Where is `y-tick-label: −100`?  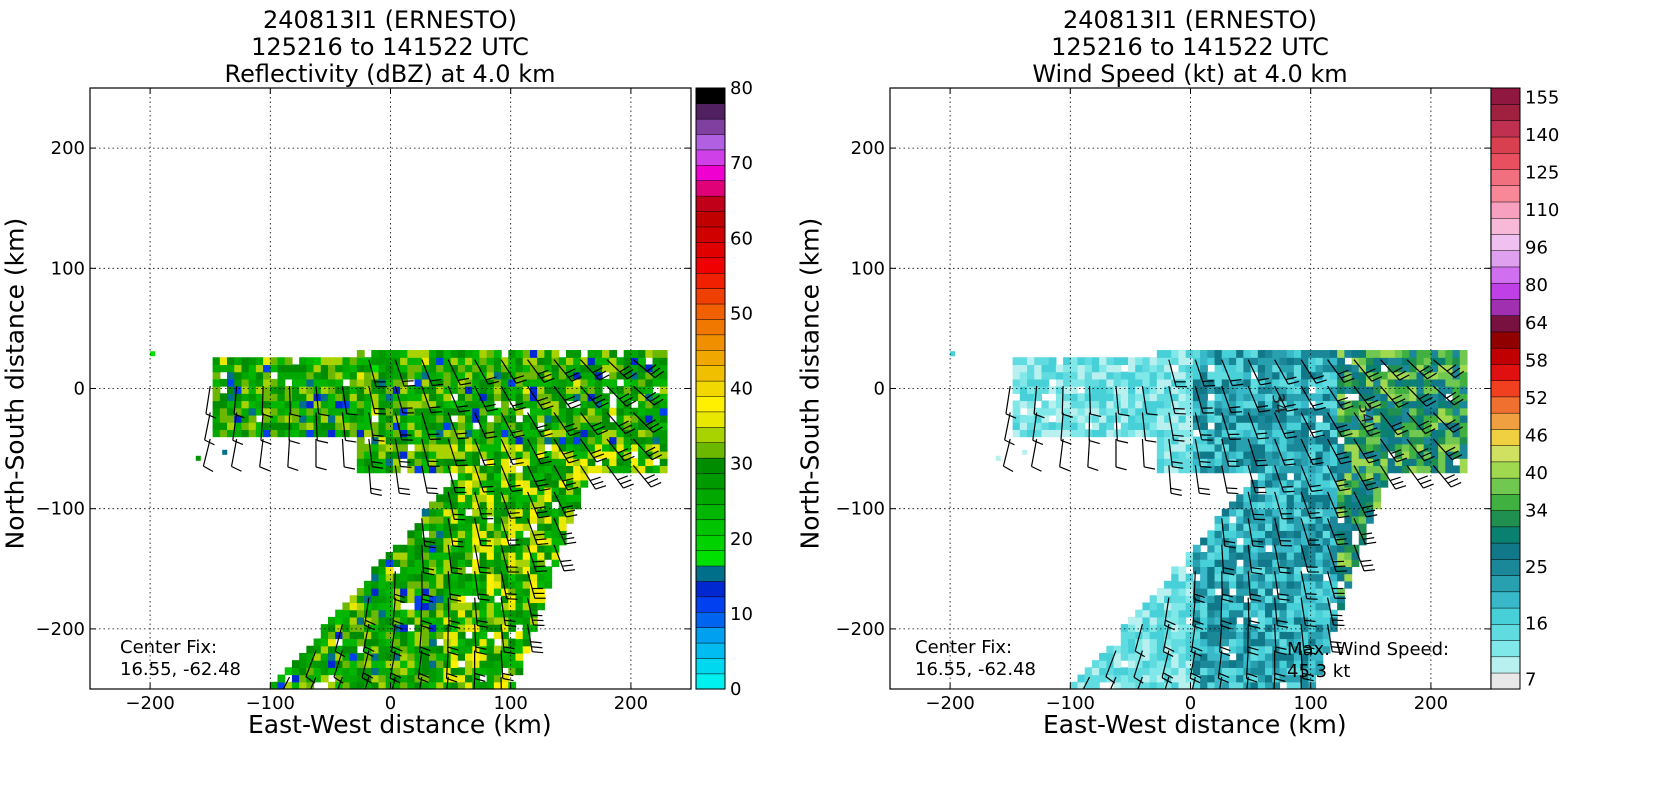
y-tick-label: −100 is located at coordinates (60, 509).